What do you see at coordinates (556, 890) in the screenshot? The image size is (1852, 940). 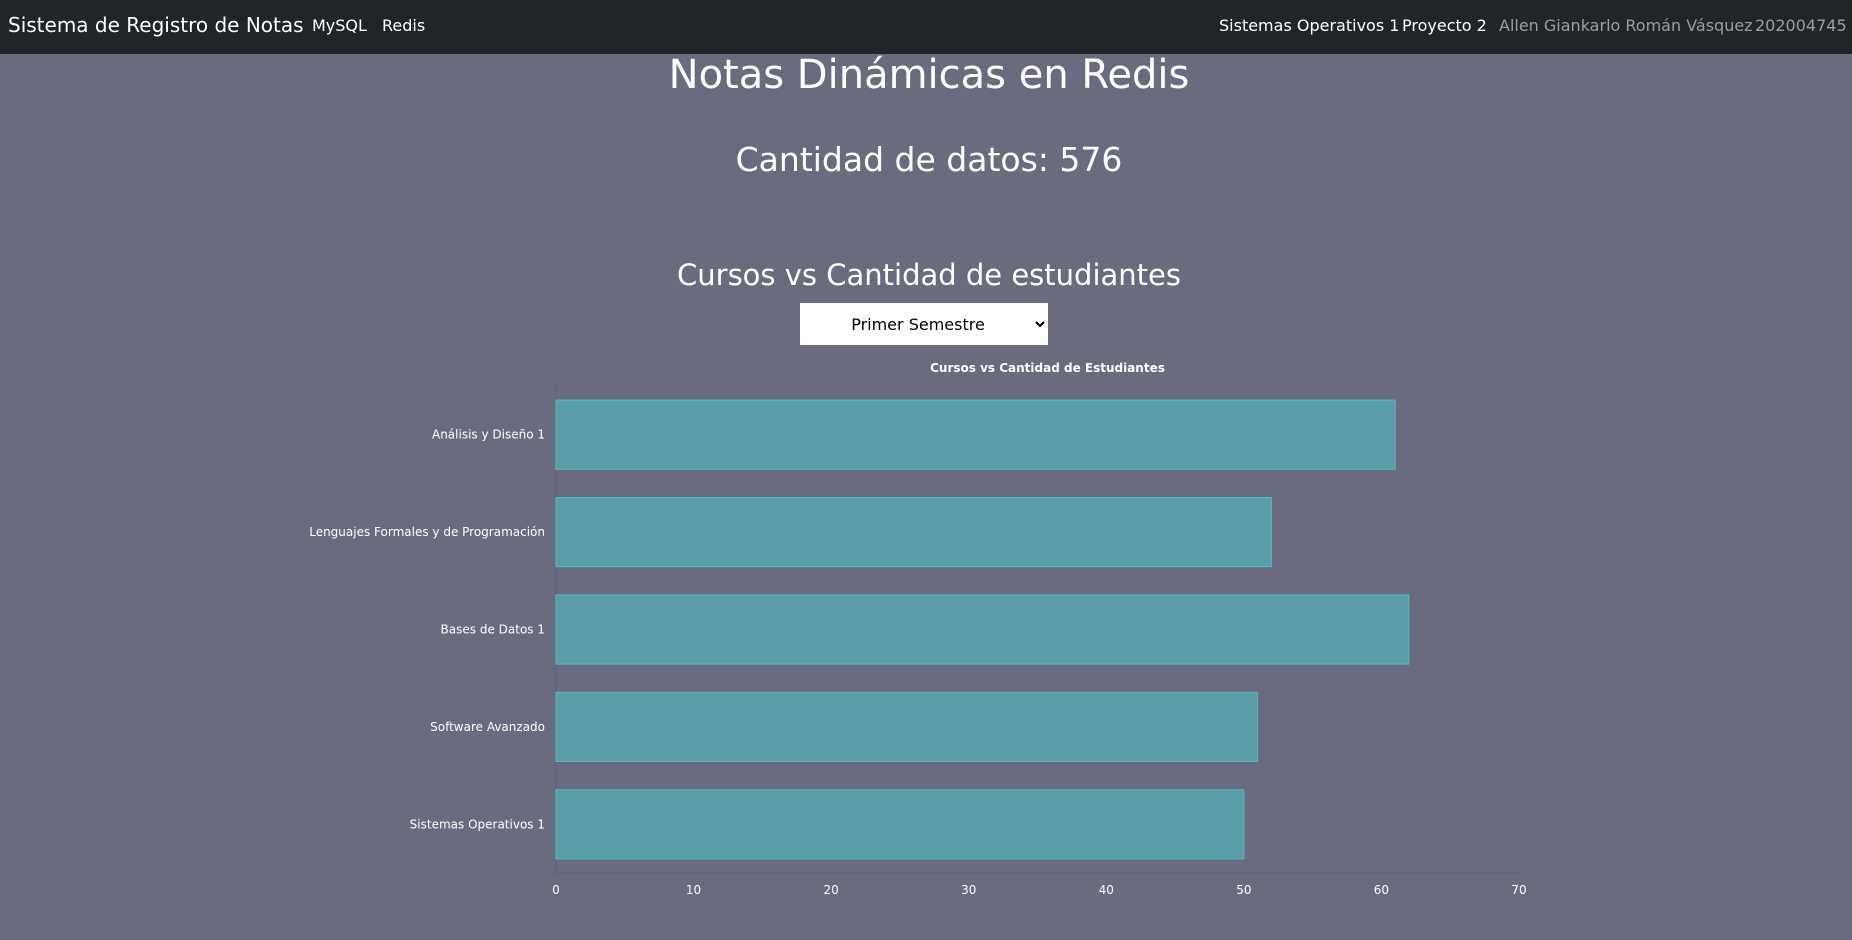 I see `x-tick-label: 0` at bounding box center [556, 890].